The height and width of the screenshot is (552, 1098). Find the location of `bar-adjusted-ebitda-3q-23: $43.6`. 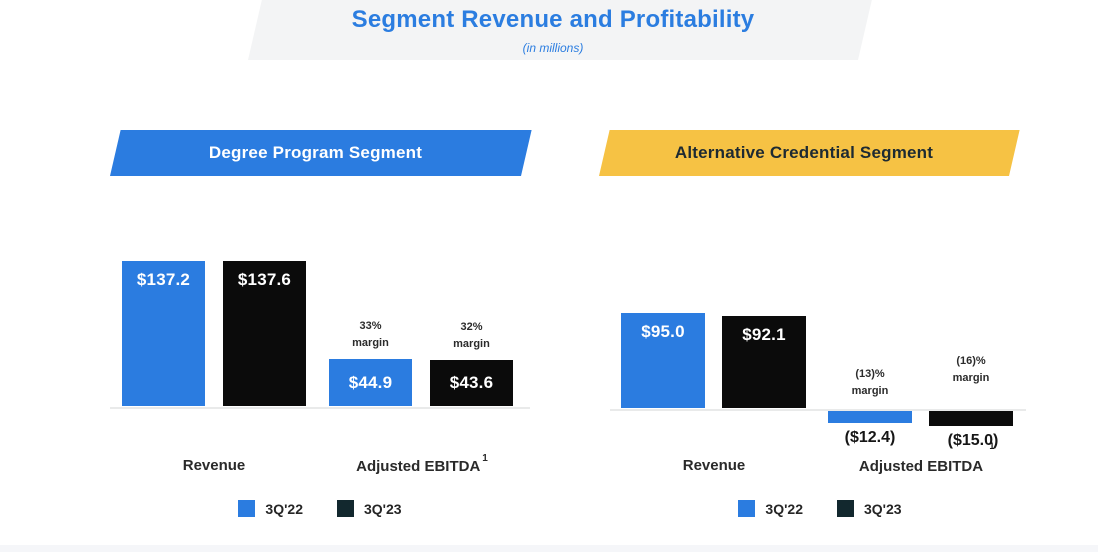

bar-adjusted-ebitda-3q-23: $43.6 is located at coordinates (471, 383).